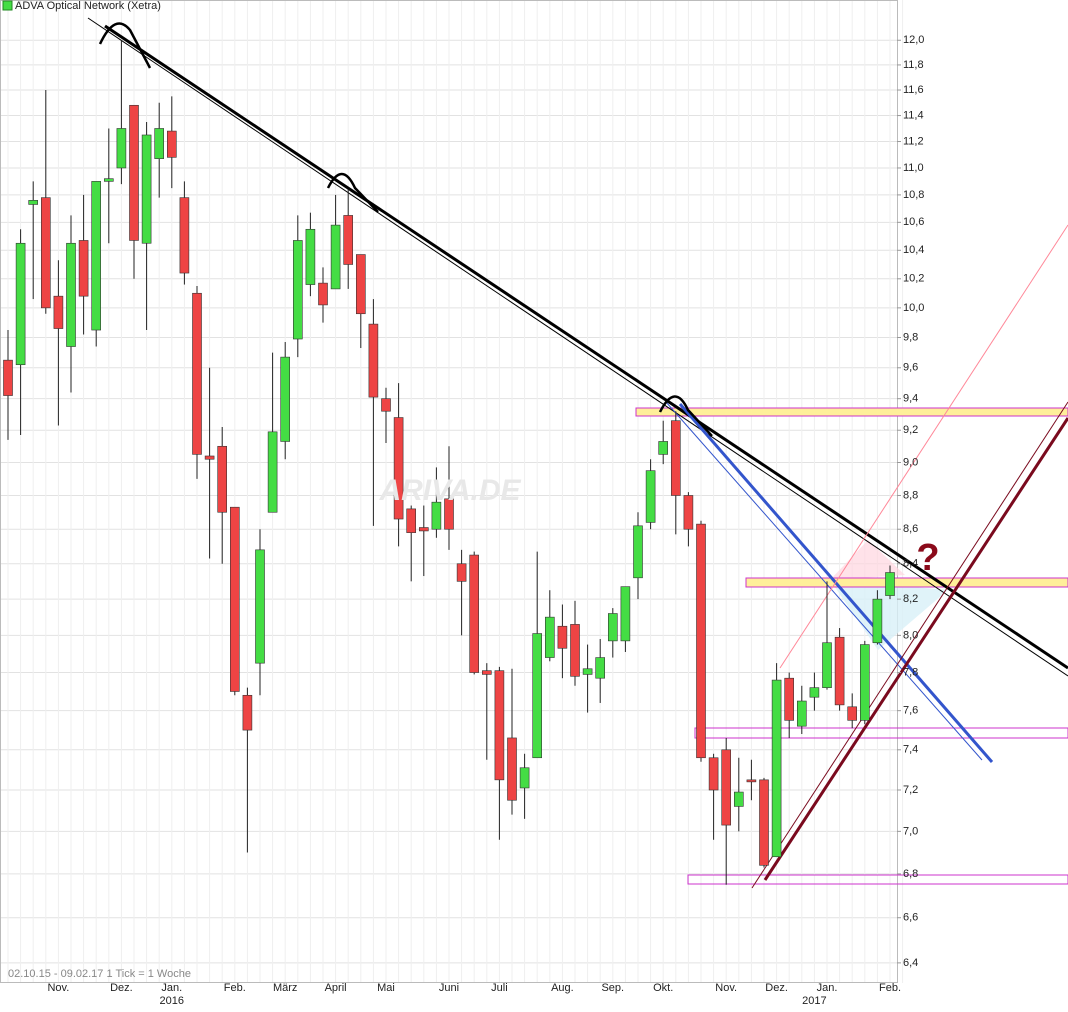  What do you see at coordinates (235, 988) in the screenshot?
I see `x-tick-label: Feb.` at bounding box center [235, 988].